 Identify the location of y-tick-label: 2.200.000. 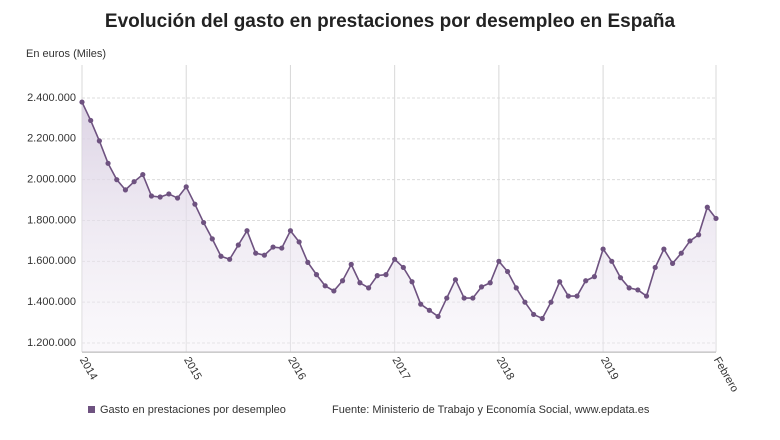
(51, 139).